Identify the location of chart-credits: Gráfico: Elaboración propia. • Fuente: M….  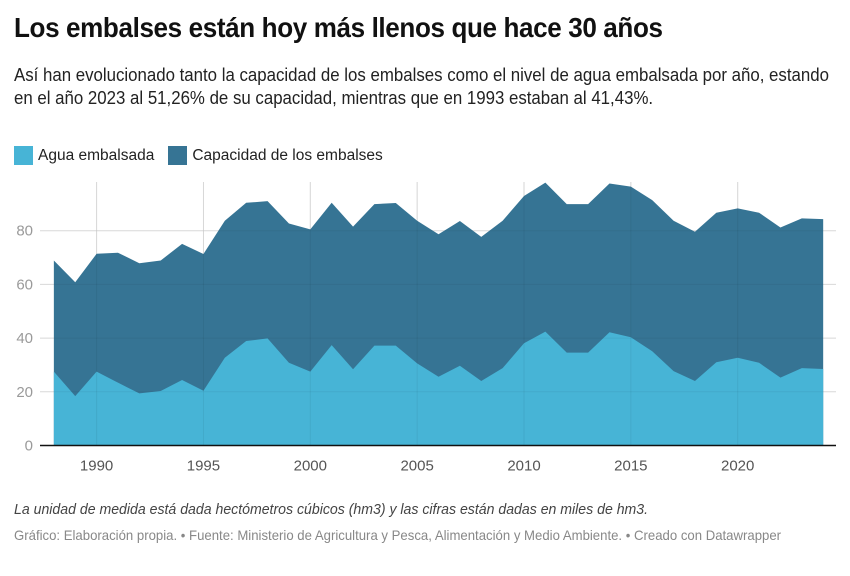
(398, 535).